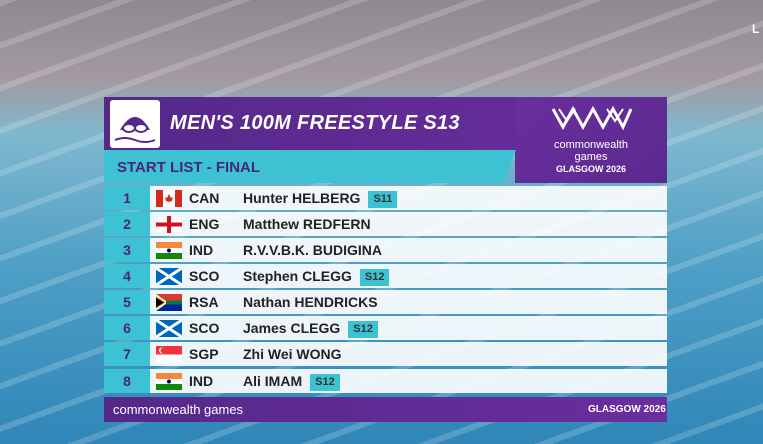 This screenshot has height=444, width=763. Describe the element at coordinates (127, 276) in the screenshot. I see `lane: 4` at that location.